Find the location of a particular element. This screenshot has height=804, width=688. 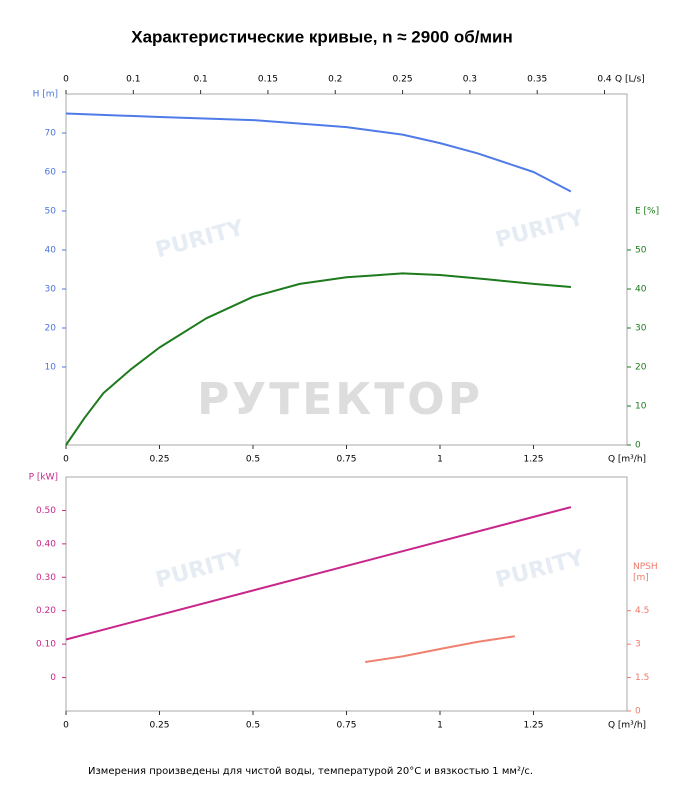

x2-tick-label: 0.4 is located at coordinates (604, 80).